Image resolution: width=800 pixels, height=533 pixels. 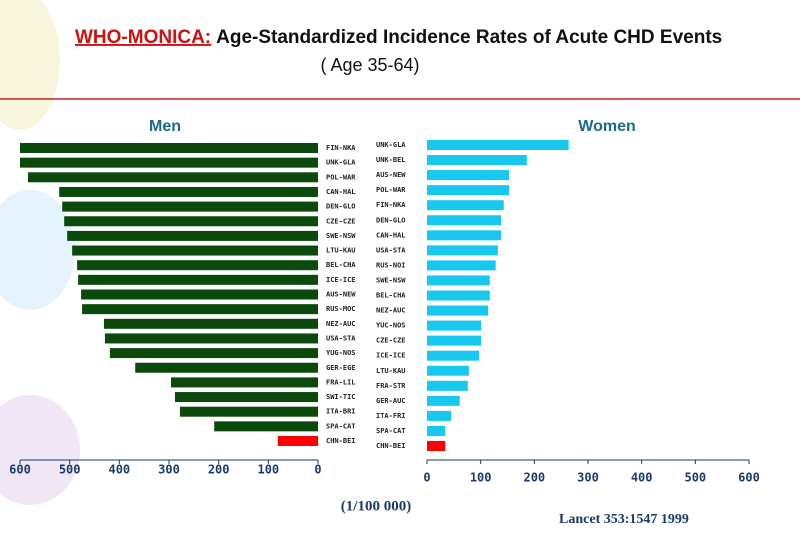 What do you see at coordinates (606, 126) in the screenshot?
I see `panel-title: Women` at bounding box center [606, 126].